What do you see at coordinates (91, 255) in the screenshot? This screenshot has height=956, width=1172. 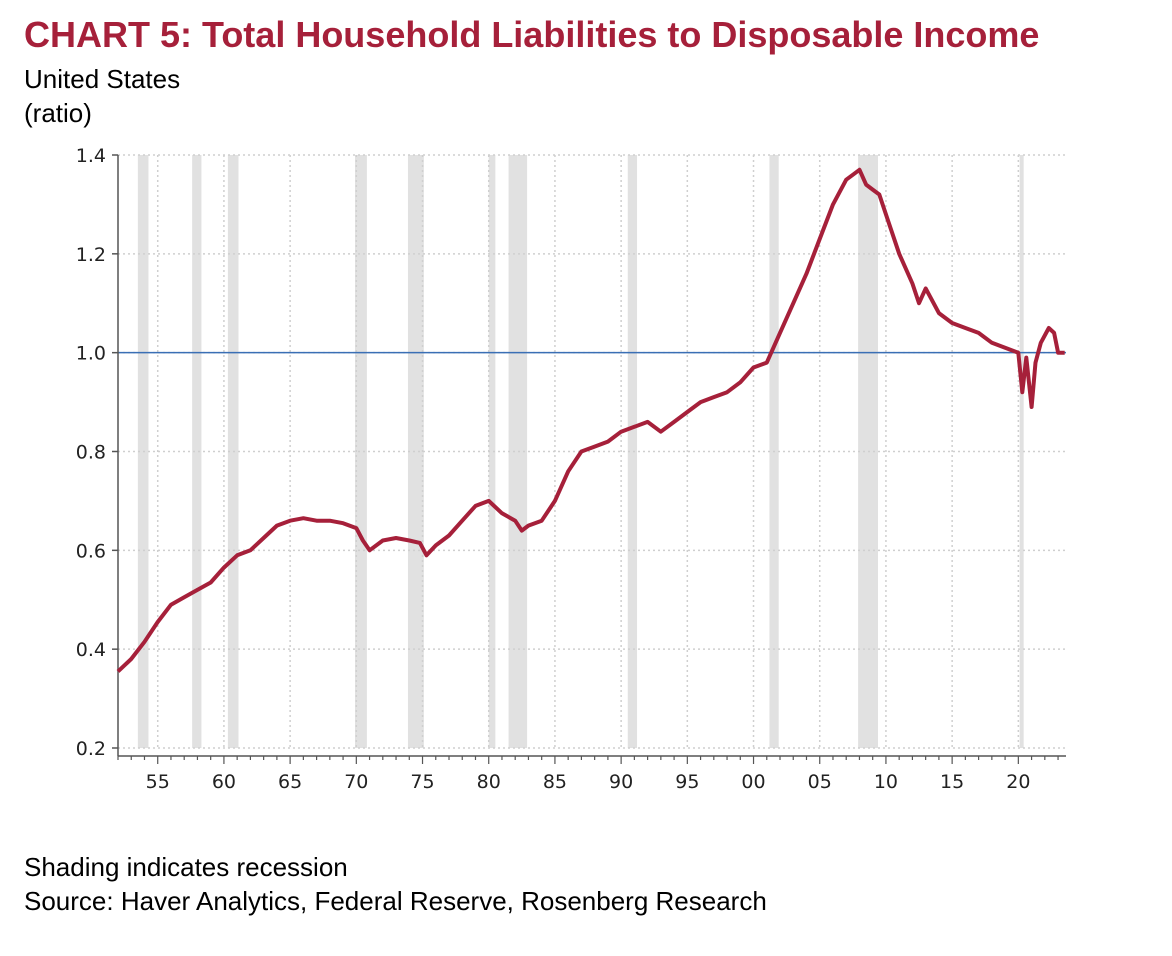 I see `y-tick-label-6: 1.2` at bounding box center [91, 255].